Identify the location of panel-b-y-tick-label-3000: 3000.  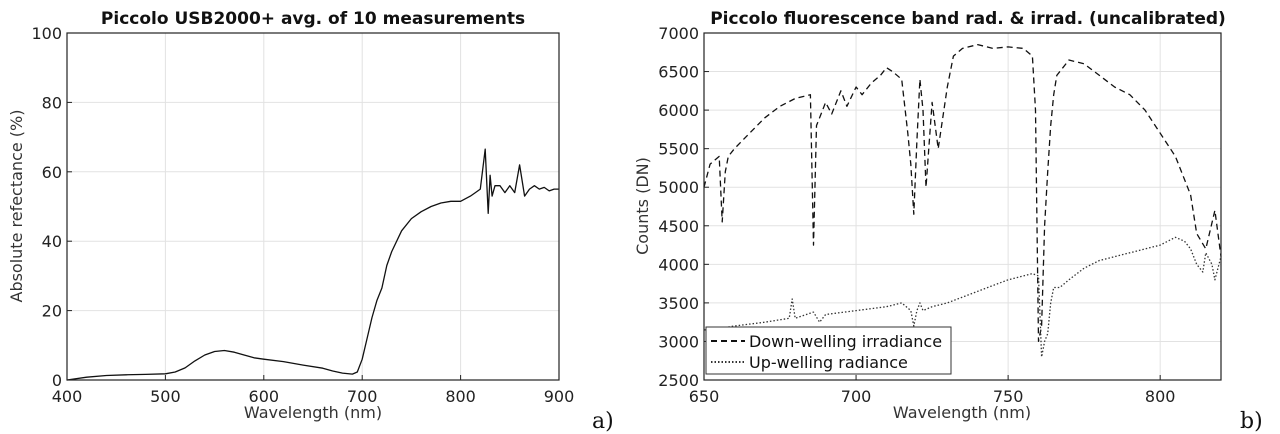
(678, 341).